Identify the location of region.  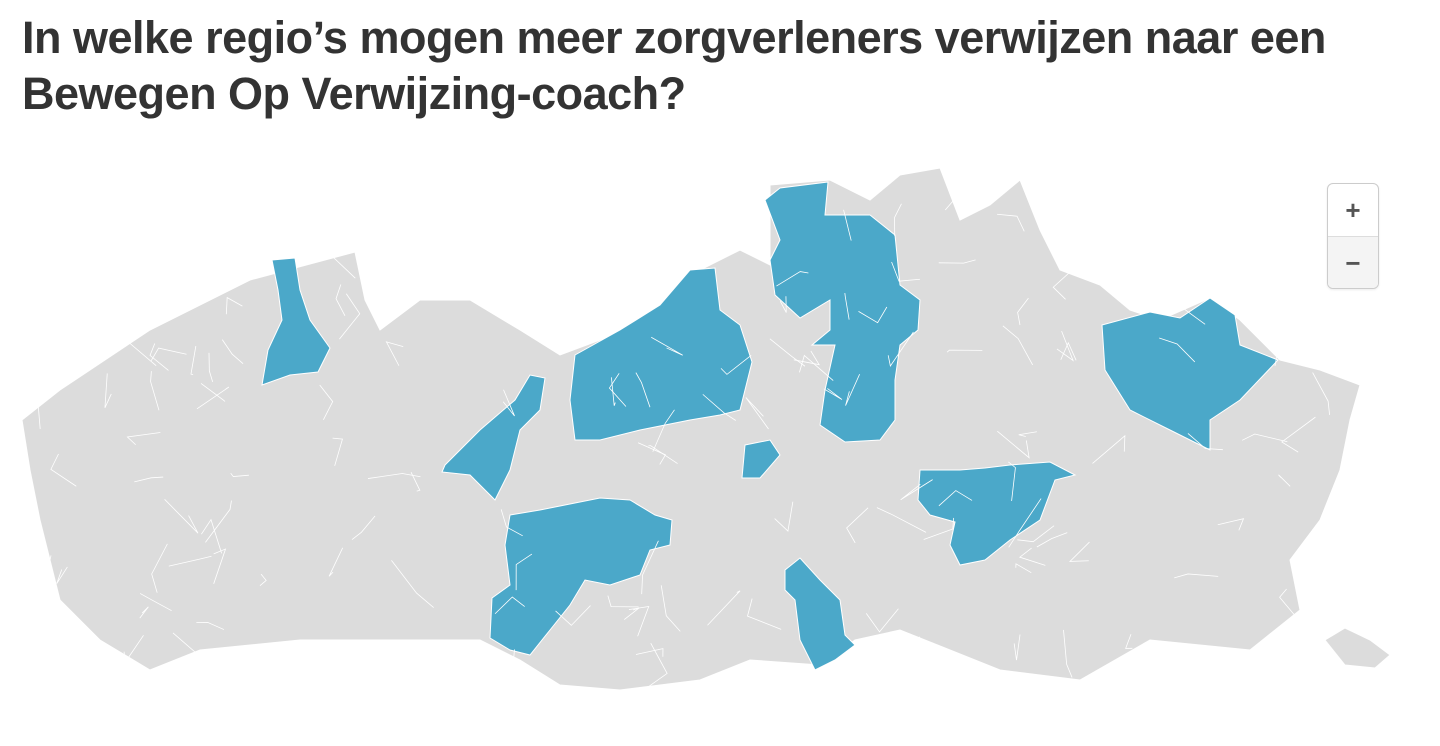
(1357, 648).